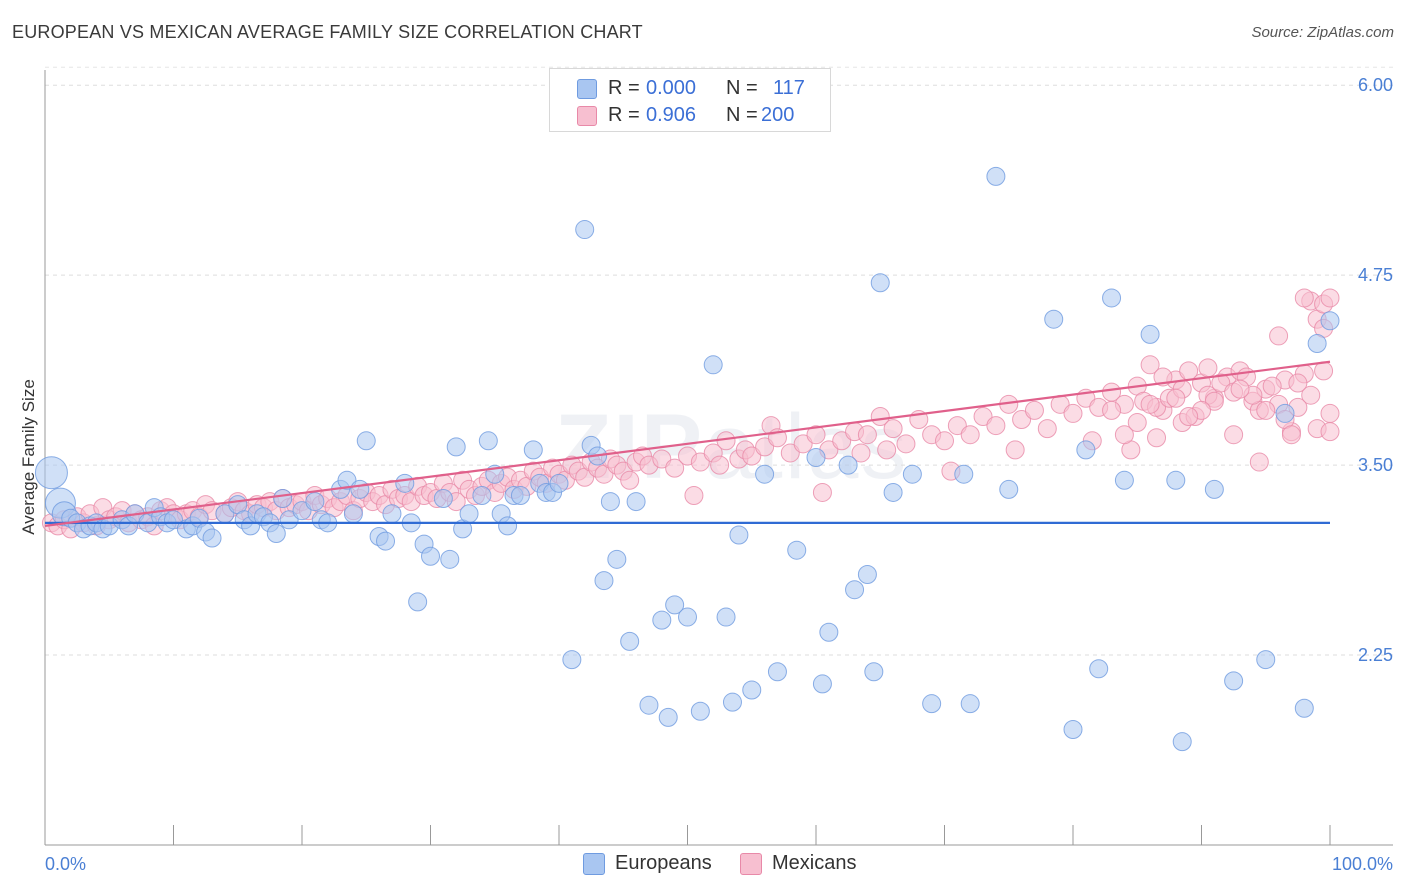 This screenshot has height=892, width=1406. Describe the element at coordinates (671, 88) in the screenshot. I see `legend-r-value: 0.000` at that location.